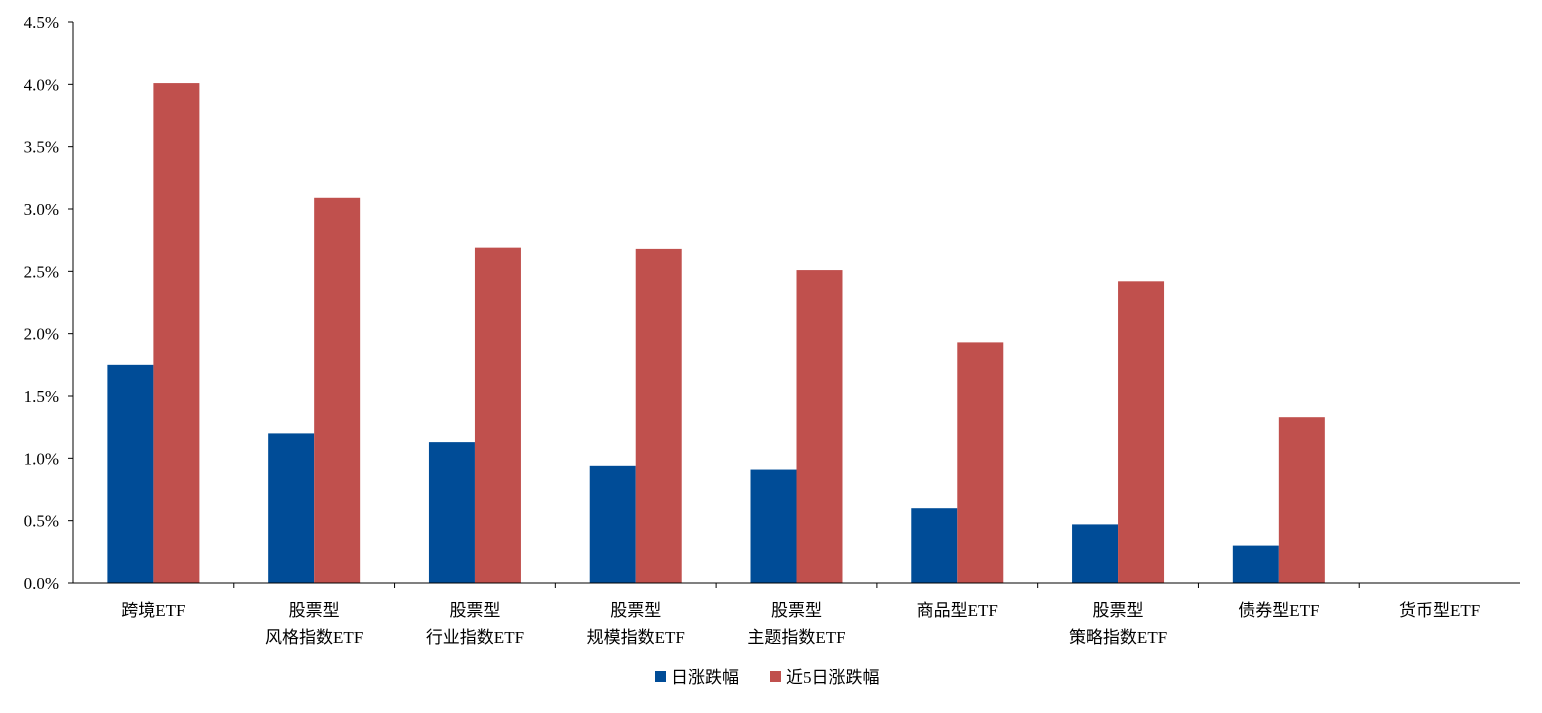 This screenshot has width=1542, height=713. What do you see at coordinates (767, 677) in the screenshot?
I see `legend: 日涨跌幅 近5日涨跌幅` at bounding box center [767, 677].